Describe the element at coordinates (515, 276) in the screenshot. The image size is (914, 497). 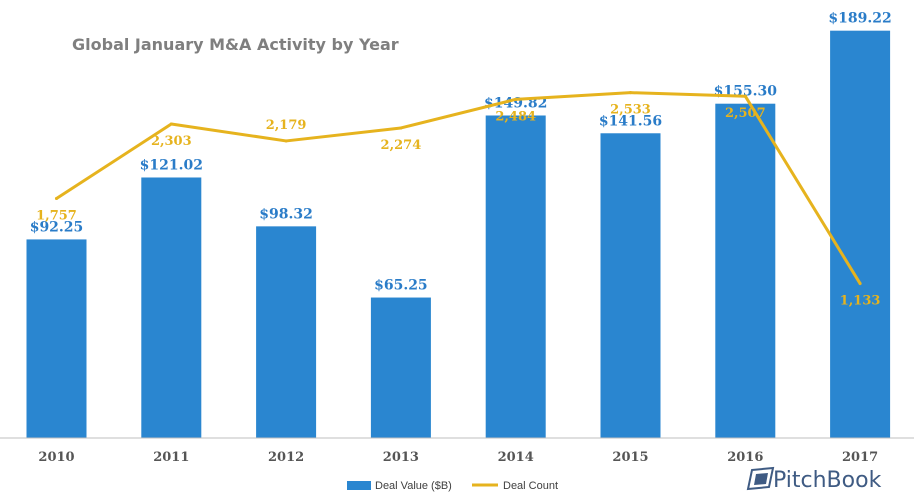
I see `bar-2014` at that location.